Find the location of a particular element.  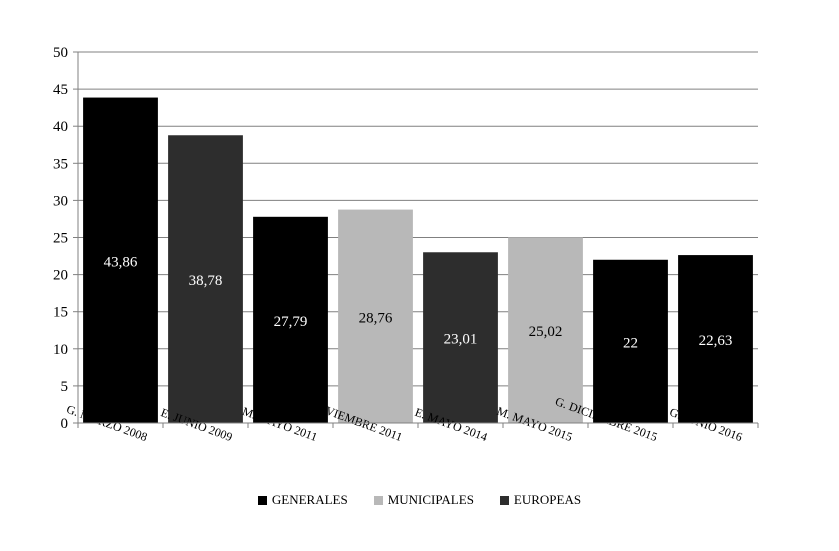

y-tick-label: 15 is located at coordinates (60, 313).